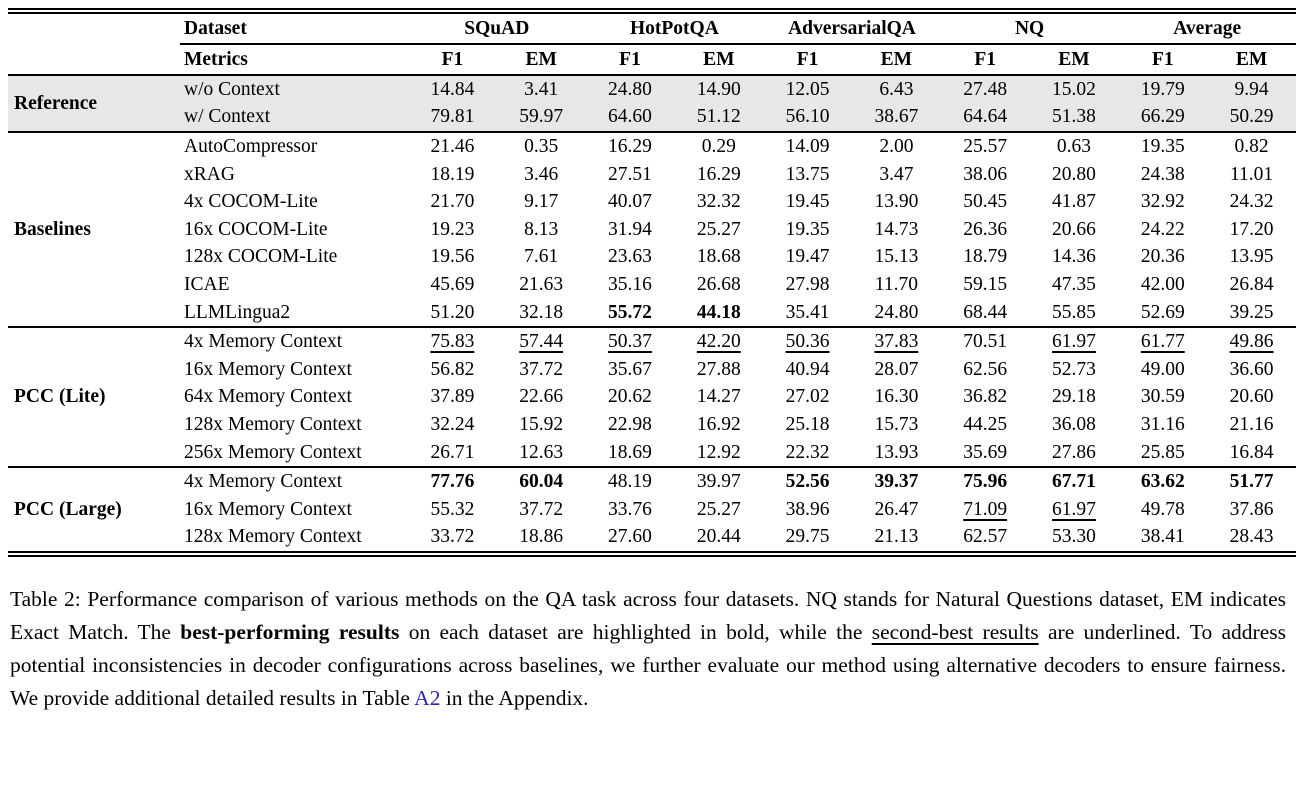 This screenshot has width=1314, height=797. Describe the element at coordinates (630, 229) in the screenshot. I see `metric-value: 31.94` at that location.